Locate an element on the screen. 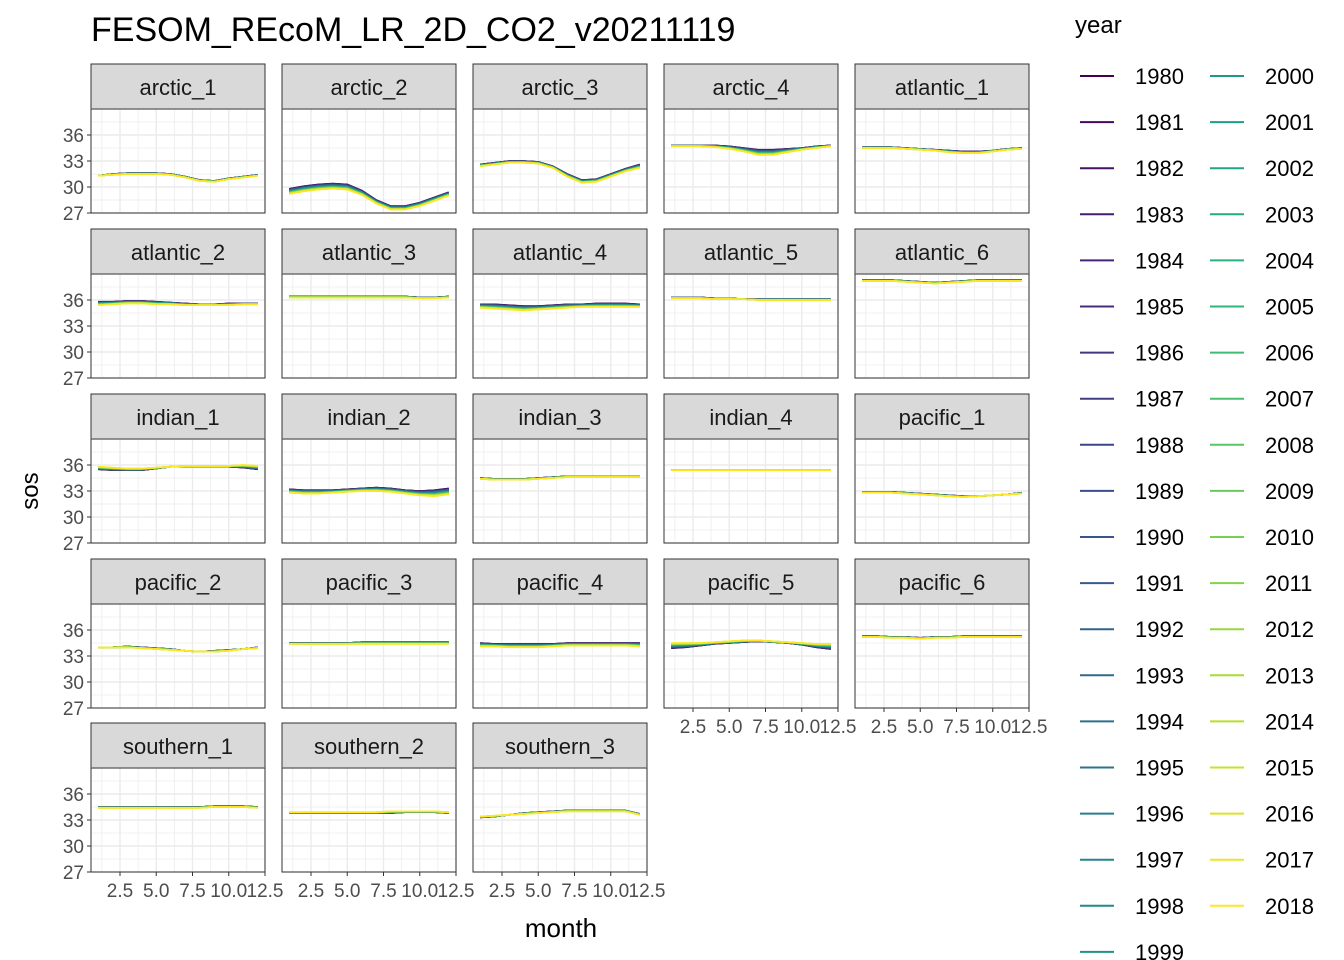 This screenshot has width=1344, height=960. strip-label: arctic_1 is located at coordinates (177, 87).